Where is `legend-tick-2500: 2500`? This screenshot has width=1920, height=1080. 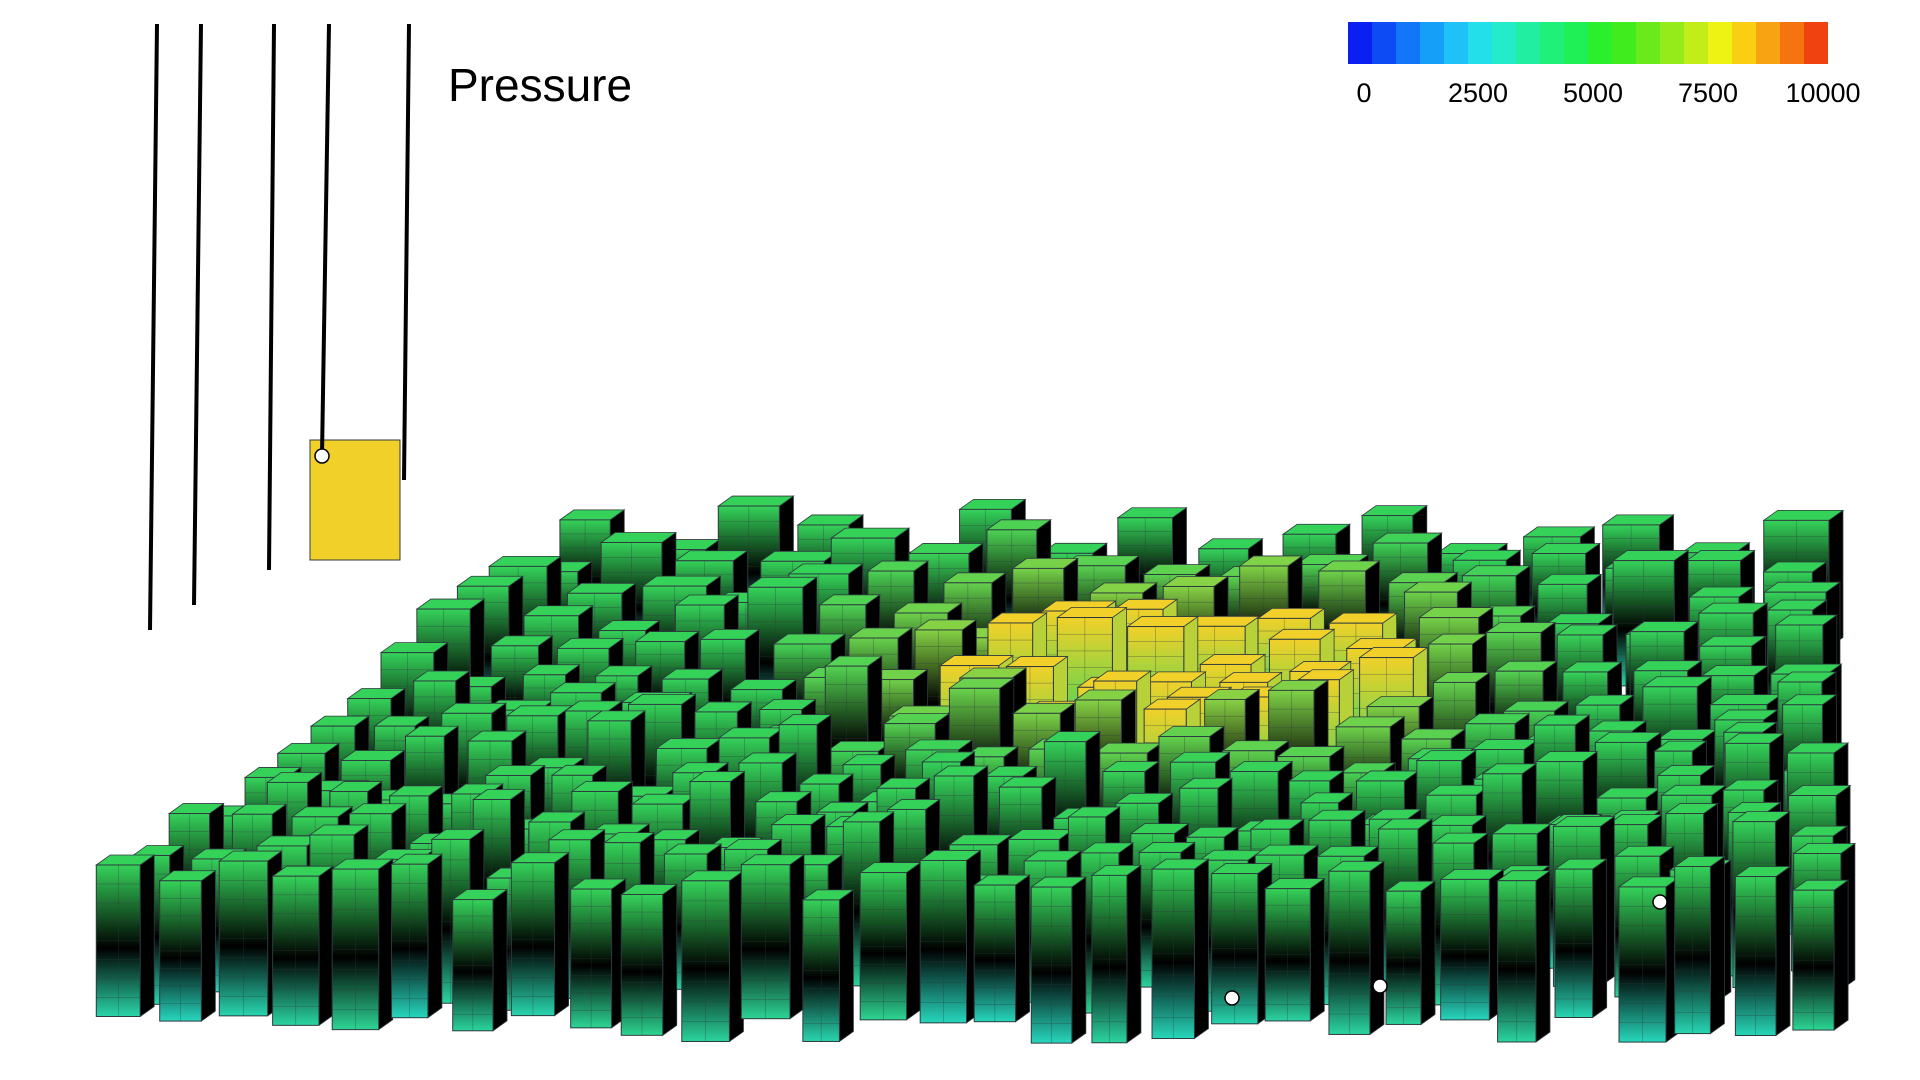 legend-tick-2500: 2500 is located at coordinates (1478, 93).